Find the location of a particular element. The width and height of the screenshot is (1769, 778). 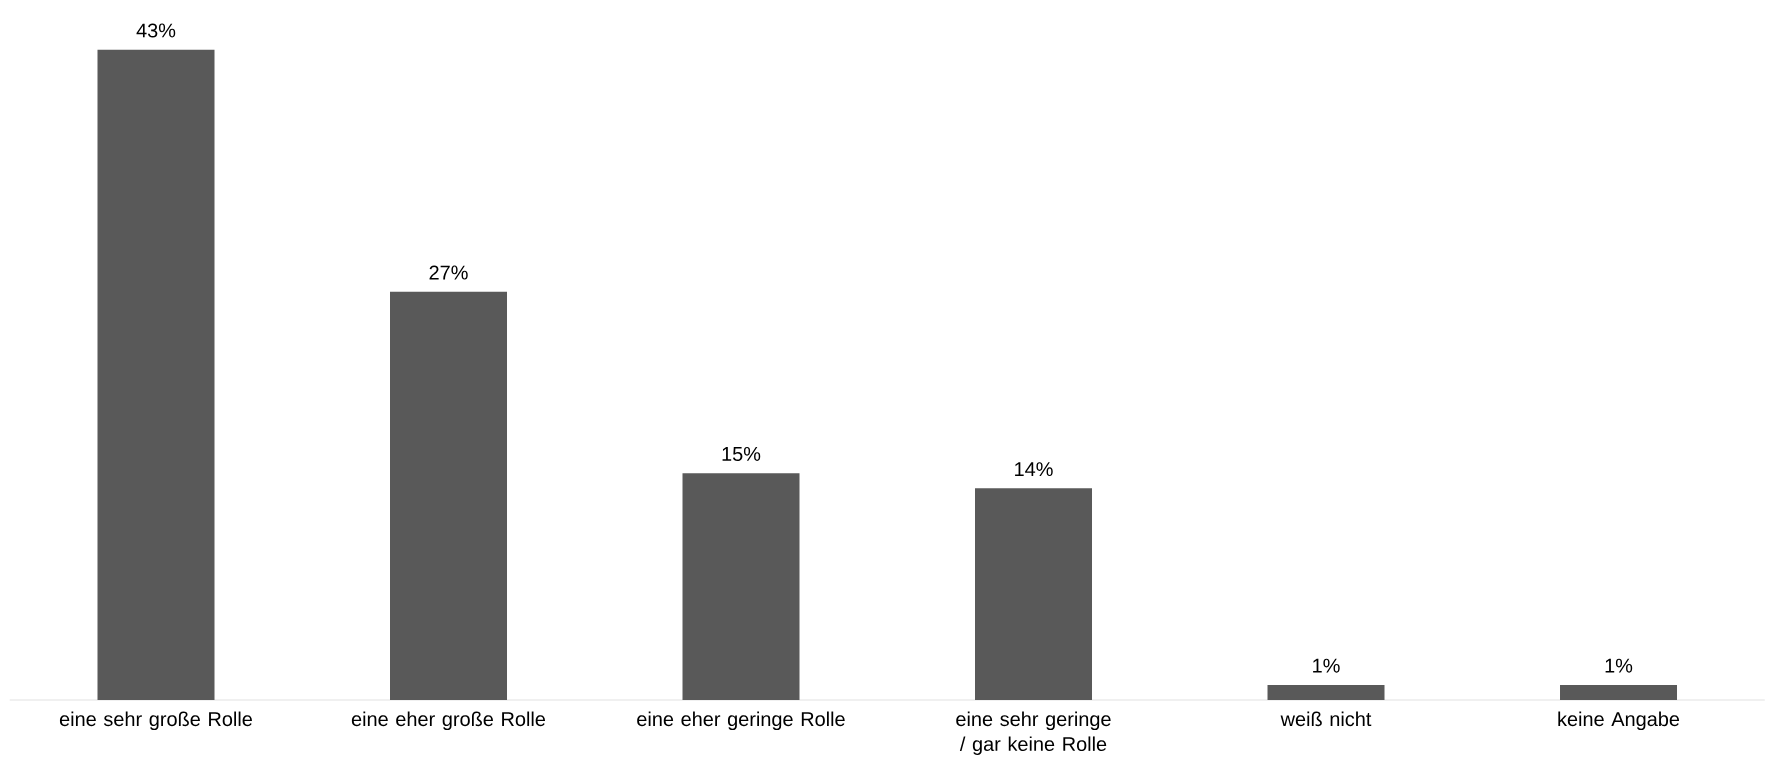

x-tick-label: eine eher geringe Rolle is located at coordinates (741, 721).